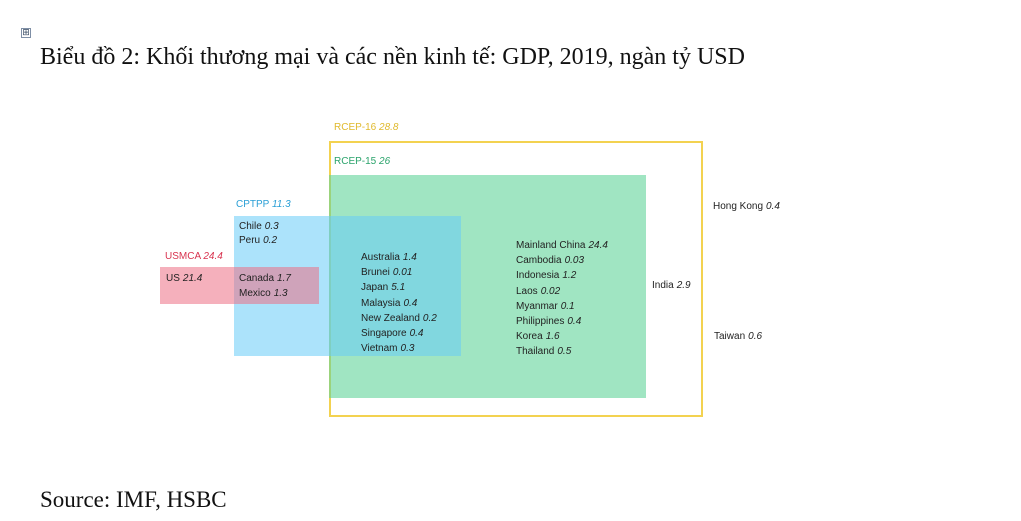 The height and width of the screenshot is (521, 1021). Describe the element at coordinates (259, 226) in the screenshot. I see `member-item: Chile 0.3` at that location.